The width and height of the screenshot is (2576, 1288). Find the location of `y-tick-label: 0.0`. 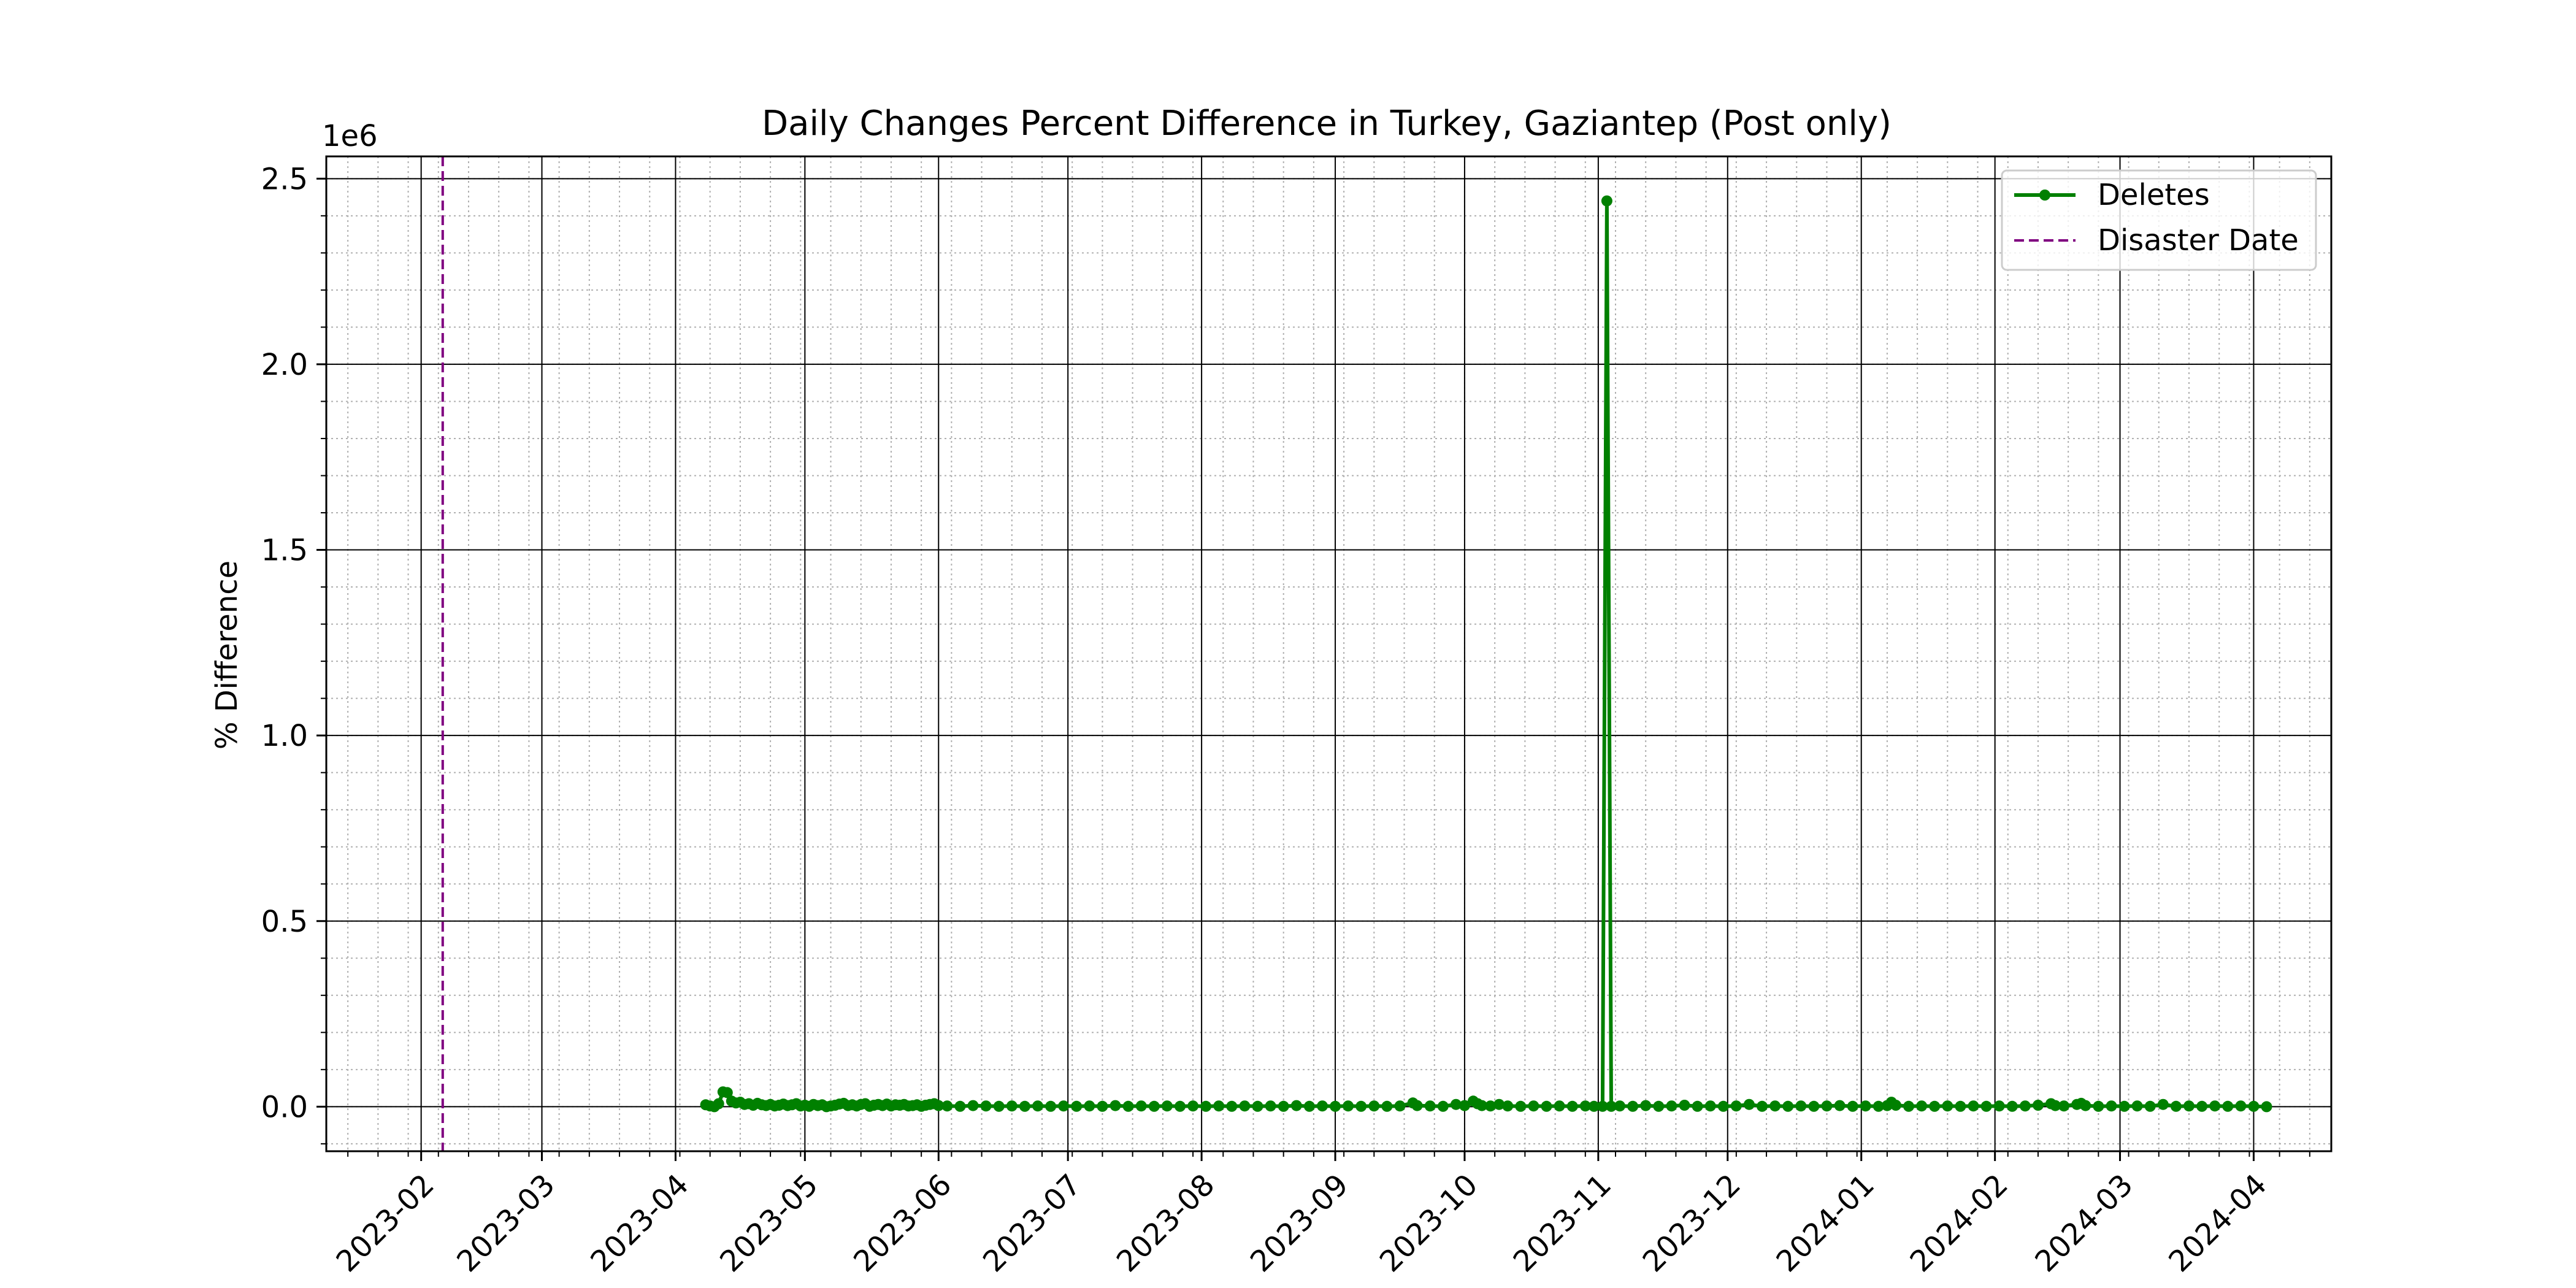

y-tick-label: 0.0 is located at coordinates (284, 1107).